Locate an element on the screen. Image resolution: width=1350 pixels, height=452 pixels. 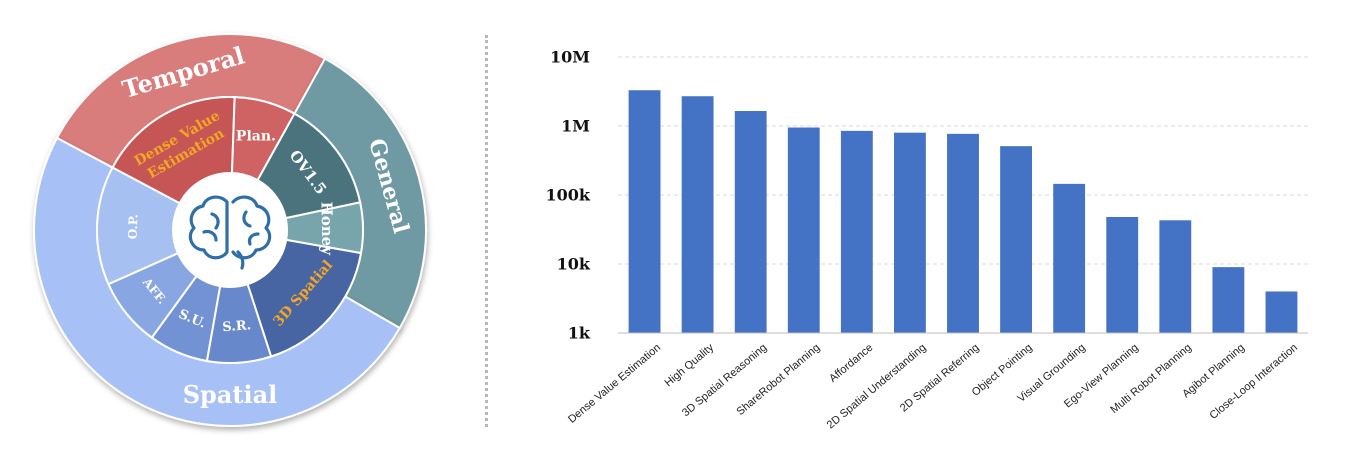
bar-2d-spatial-understanding is located at coordinates (910, 232).